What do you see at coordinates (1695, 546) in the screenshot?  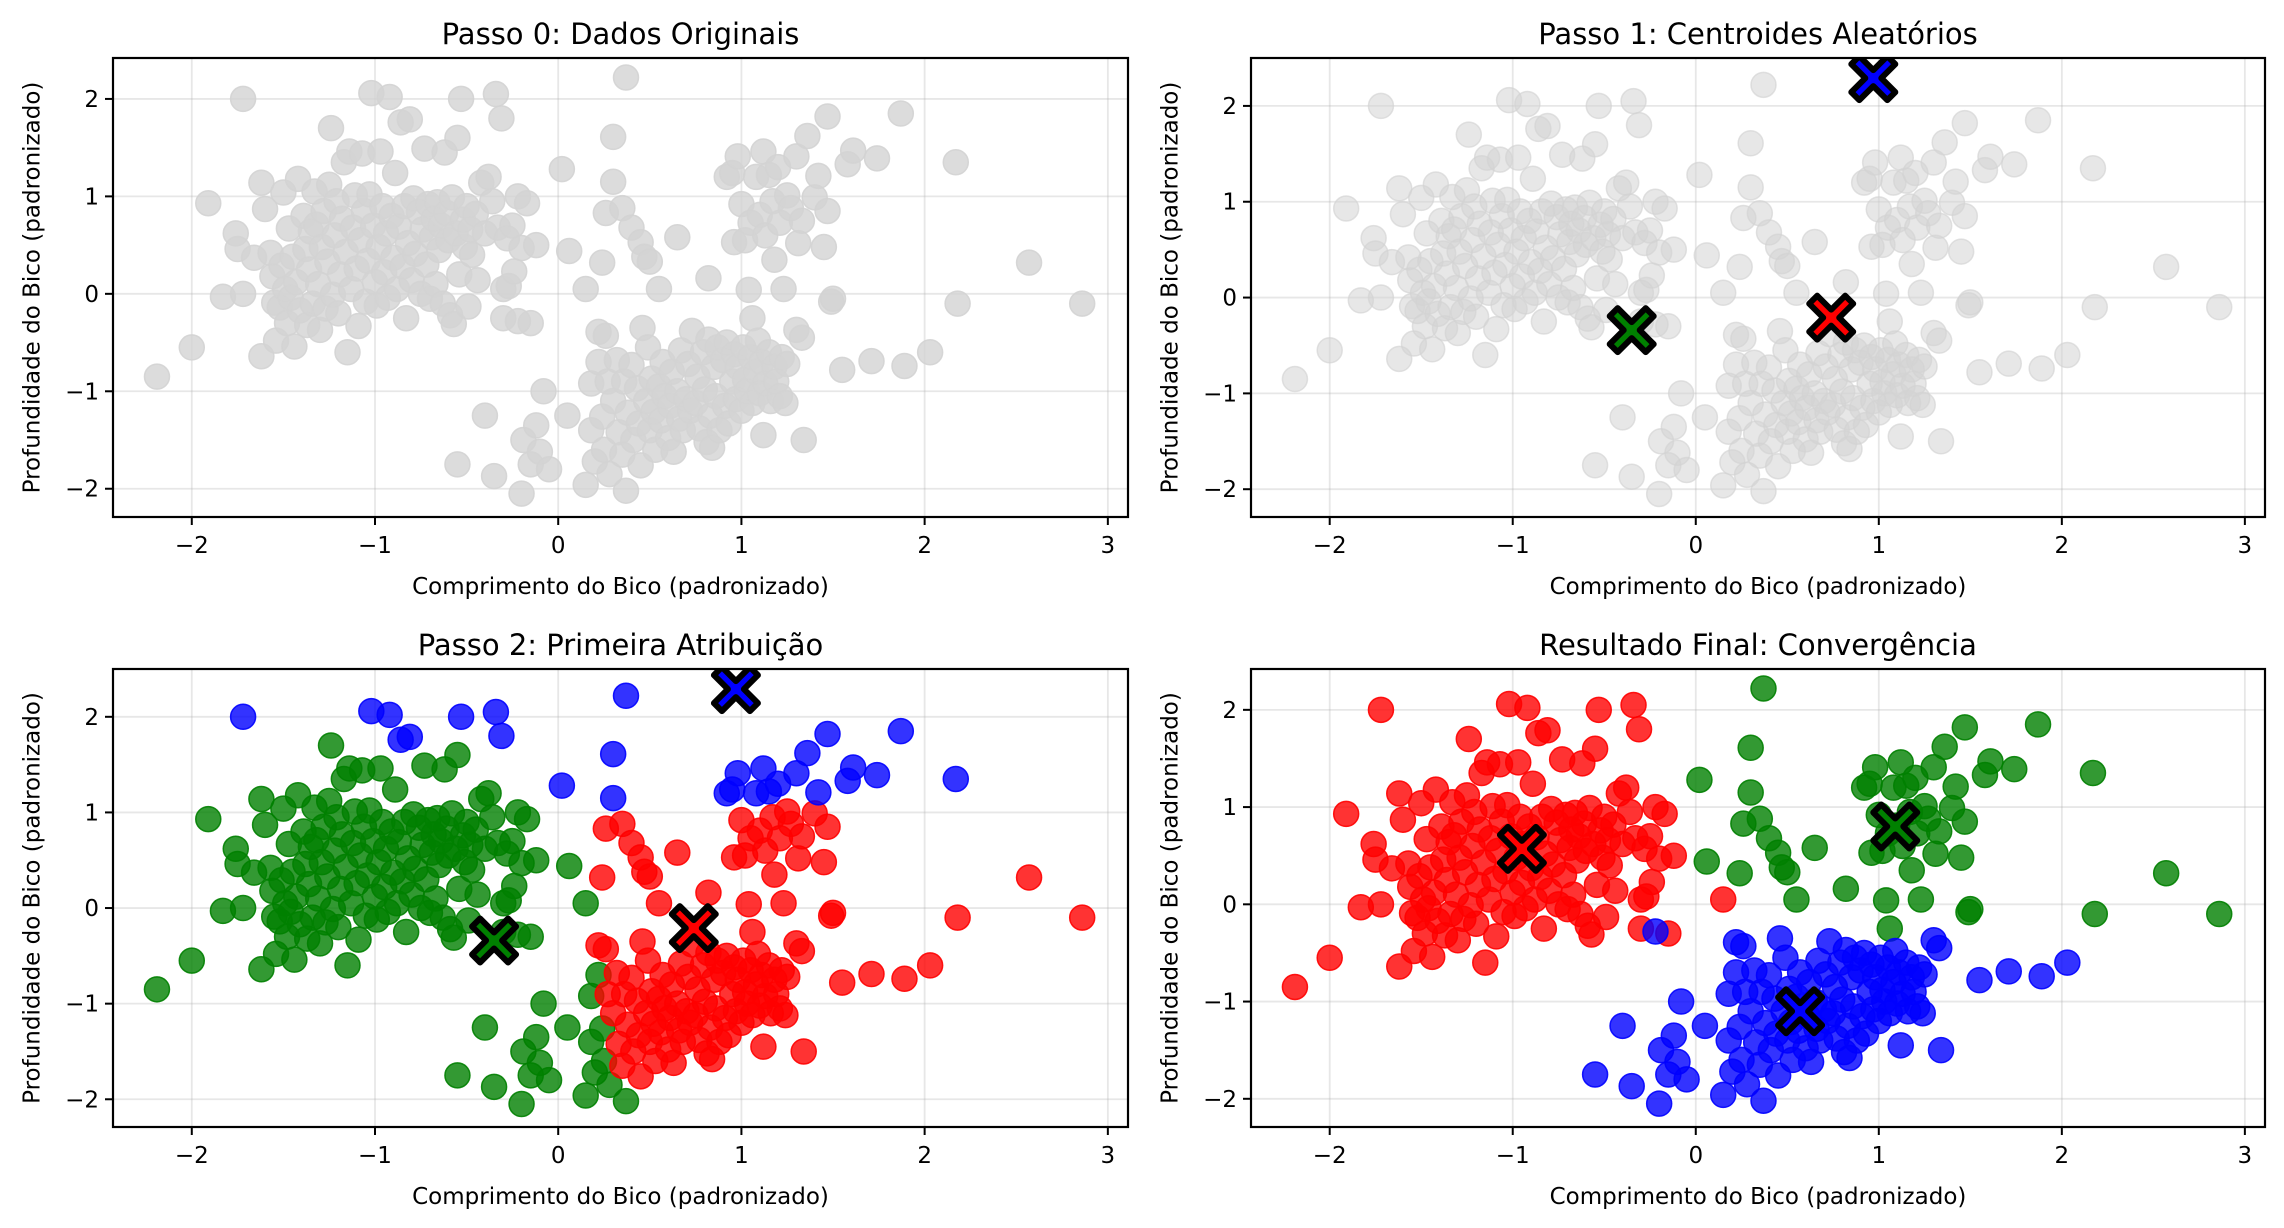 I see `x-tick-label: 0` at bounding box center [1695, 546].